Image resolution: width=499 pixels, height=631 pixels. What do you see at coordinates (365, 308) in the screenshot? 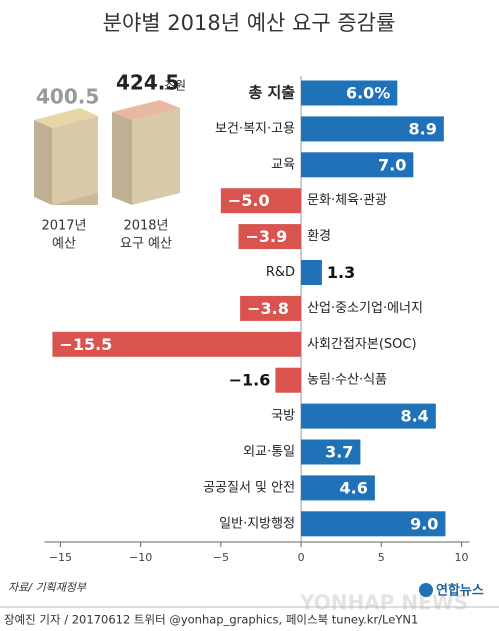
I see `category-label: 산업·중소기업·에너지` at bounding box center [365, 308].